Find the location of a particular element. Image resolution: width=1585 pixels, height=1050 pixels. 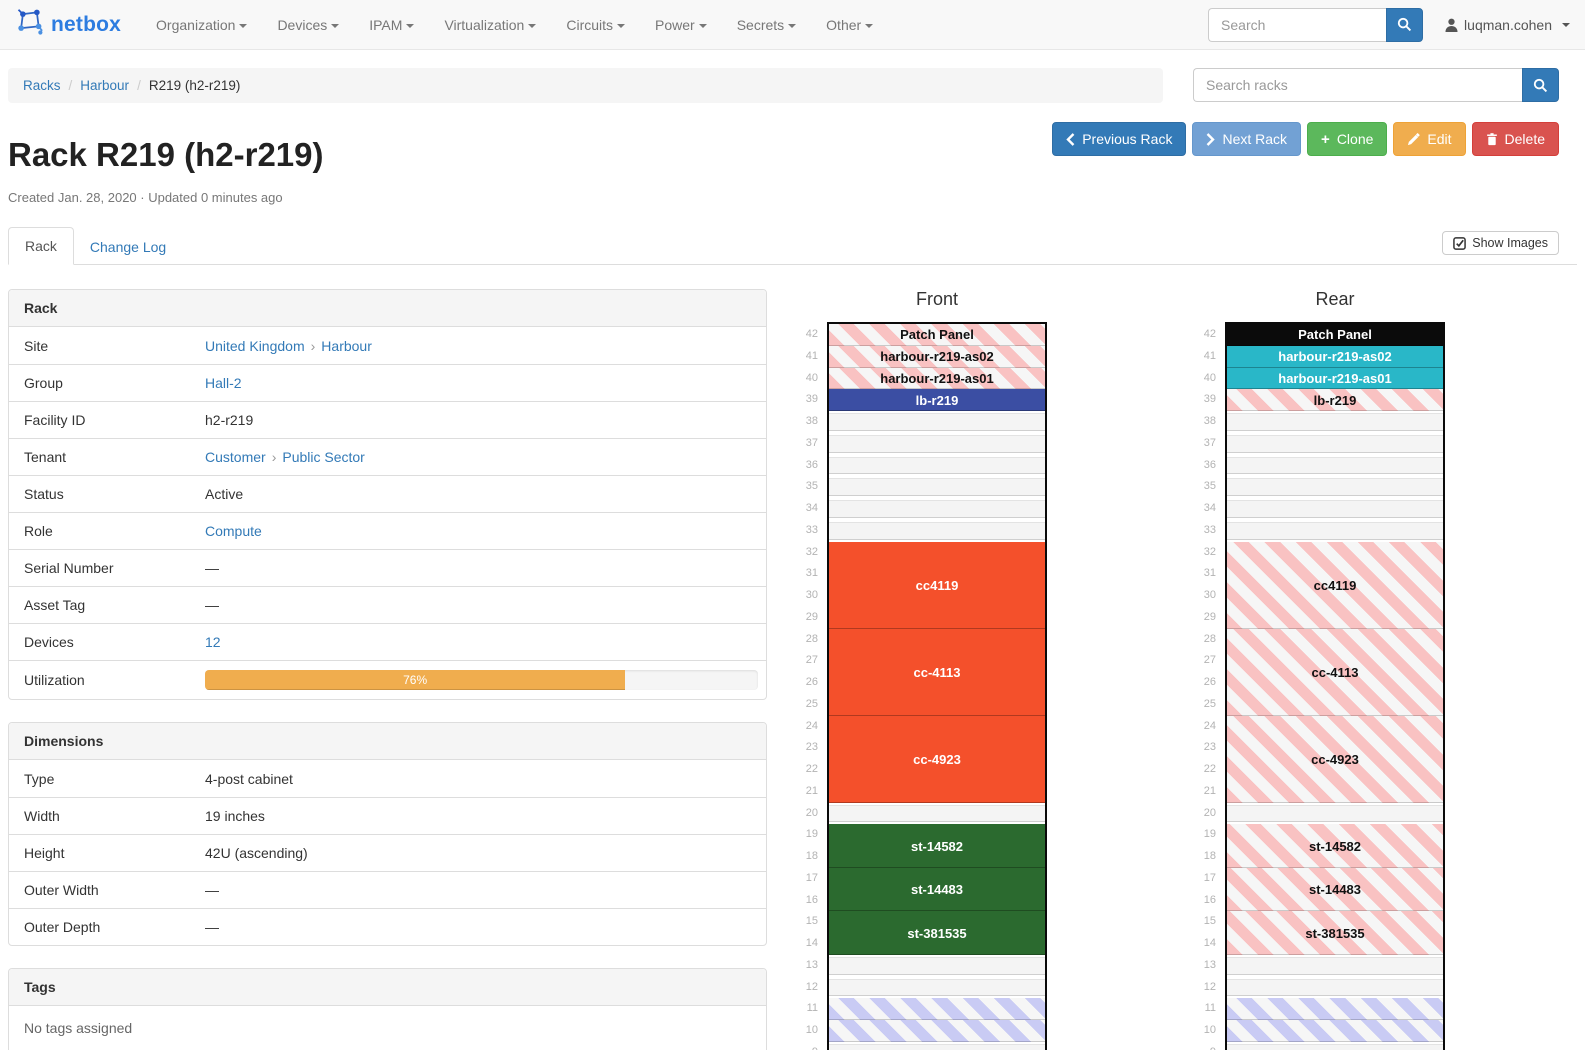

unit-number: 12 is located at coordinates (811, 986).